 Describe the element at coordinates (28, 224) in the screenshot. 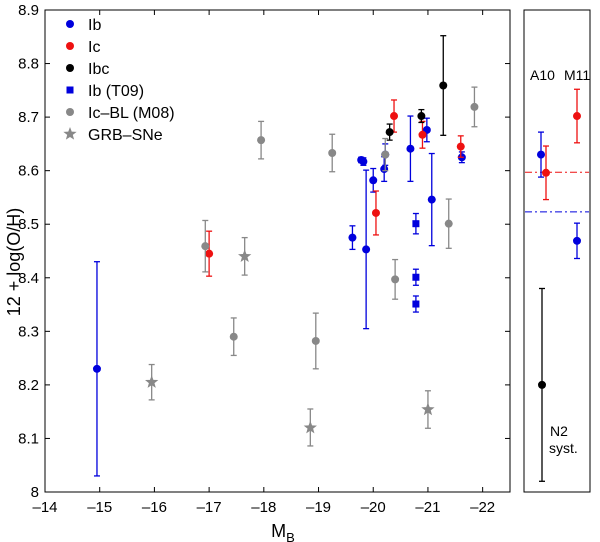

I see `y-tick-label: 8.5` at that location.